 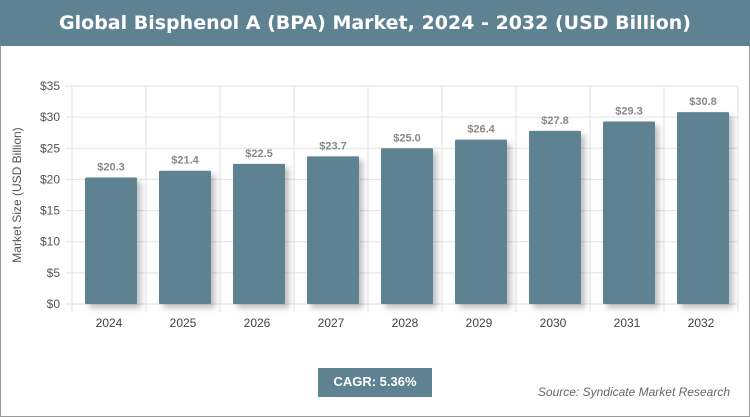 I want to click on x-tick-label: 2025, so click(x=183, y=323).